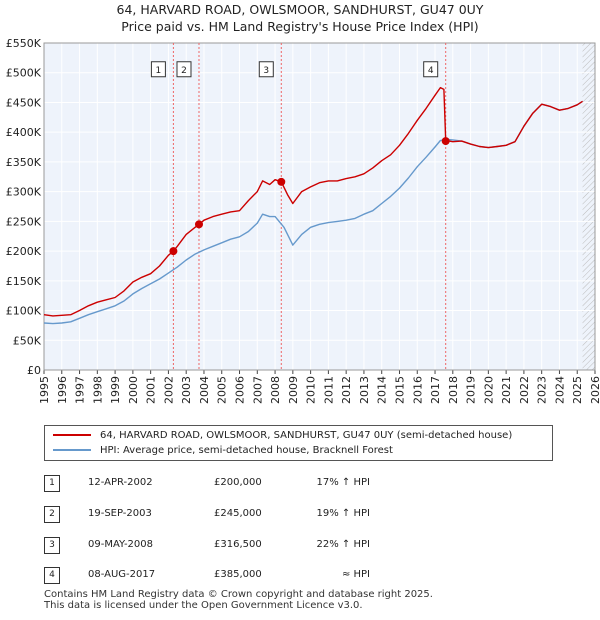 The height and width of the screenshot is (620, 600). I want to click on legend-swatch-hpi, so click(72, 450).